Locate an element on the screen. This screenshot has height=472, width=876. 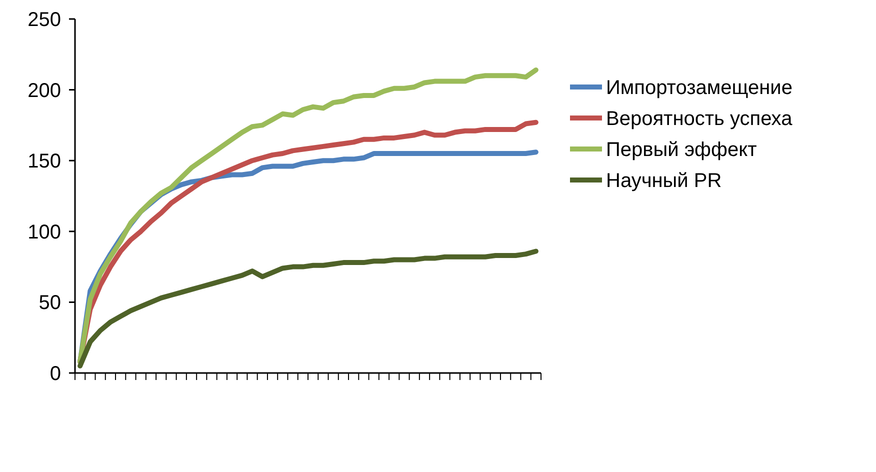
y-tick-label: 100 is located at coordinates (44, 232).